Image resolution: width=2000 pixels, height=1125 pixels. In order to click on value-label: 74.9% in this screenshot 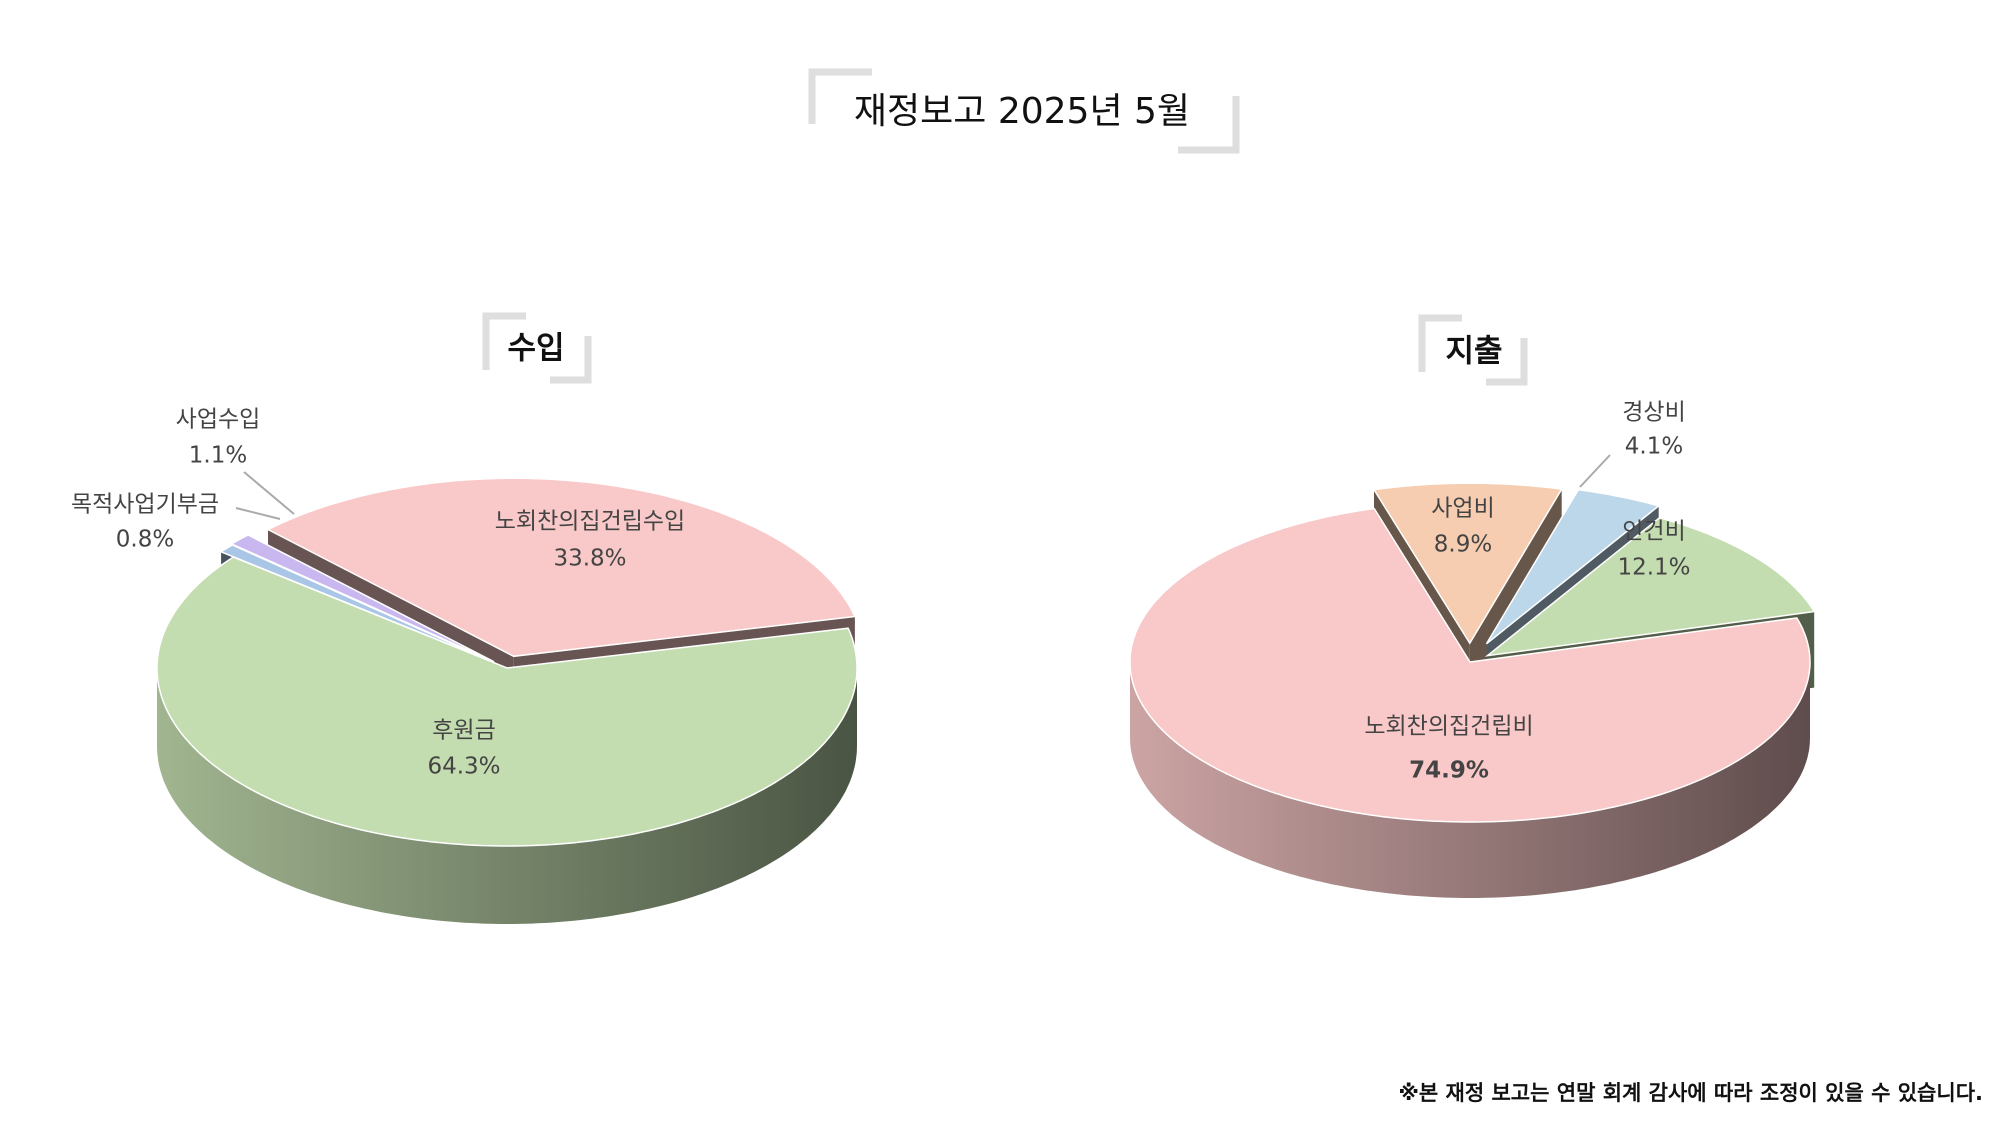, I will do `click(1449, 771)`.